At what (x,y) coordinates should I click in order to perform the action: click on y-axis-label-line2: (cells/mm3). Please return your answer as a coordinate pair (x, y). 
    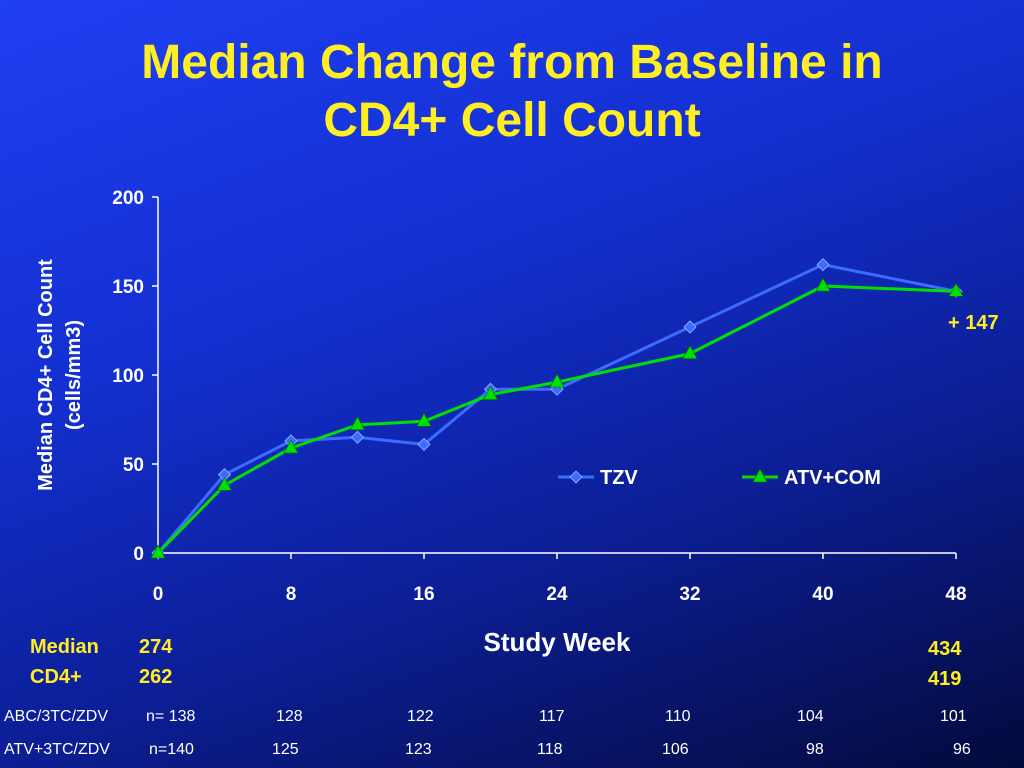
    Looking at the image, I should click on (74, 375).